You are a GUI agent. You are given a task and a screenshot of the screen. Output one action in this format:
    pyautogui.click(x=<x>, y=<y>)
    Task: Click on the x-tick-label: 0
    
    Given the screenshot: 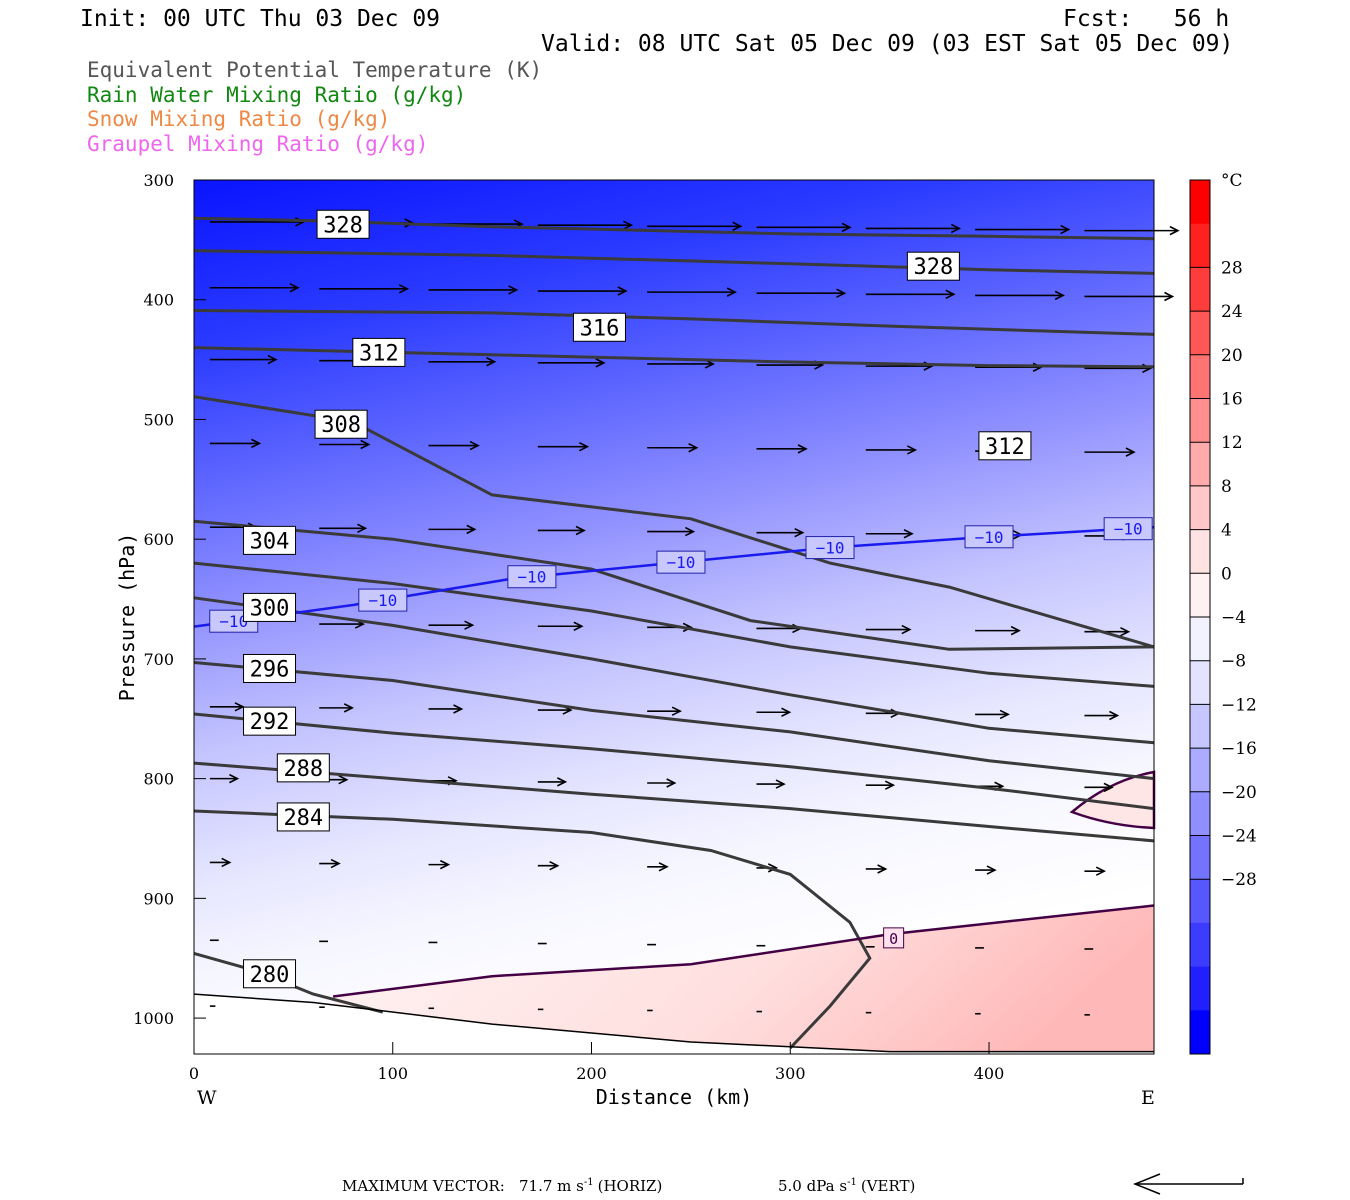 What is the action you would take?
    pyautogui.click(x=194, y=1073)
    